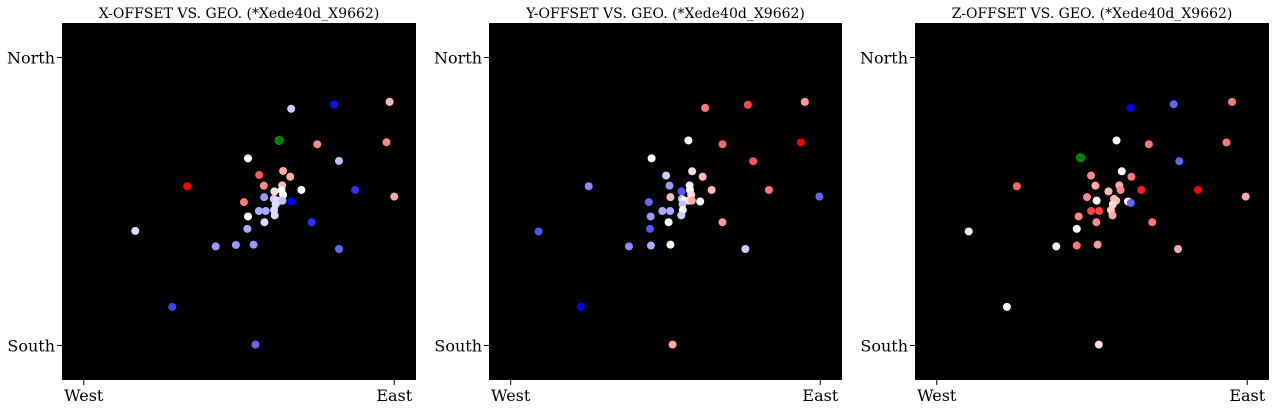  What do you see at coordinates (1092, 14) in the screenshot?
I see `chart-title: Z-OFFSET VS. GEO. (*Xede40d_X9662)` at bounding box center [1092, 14].